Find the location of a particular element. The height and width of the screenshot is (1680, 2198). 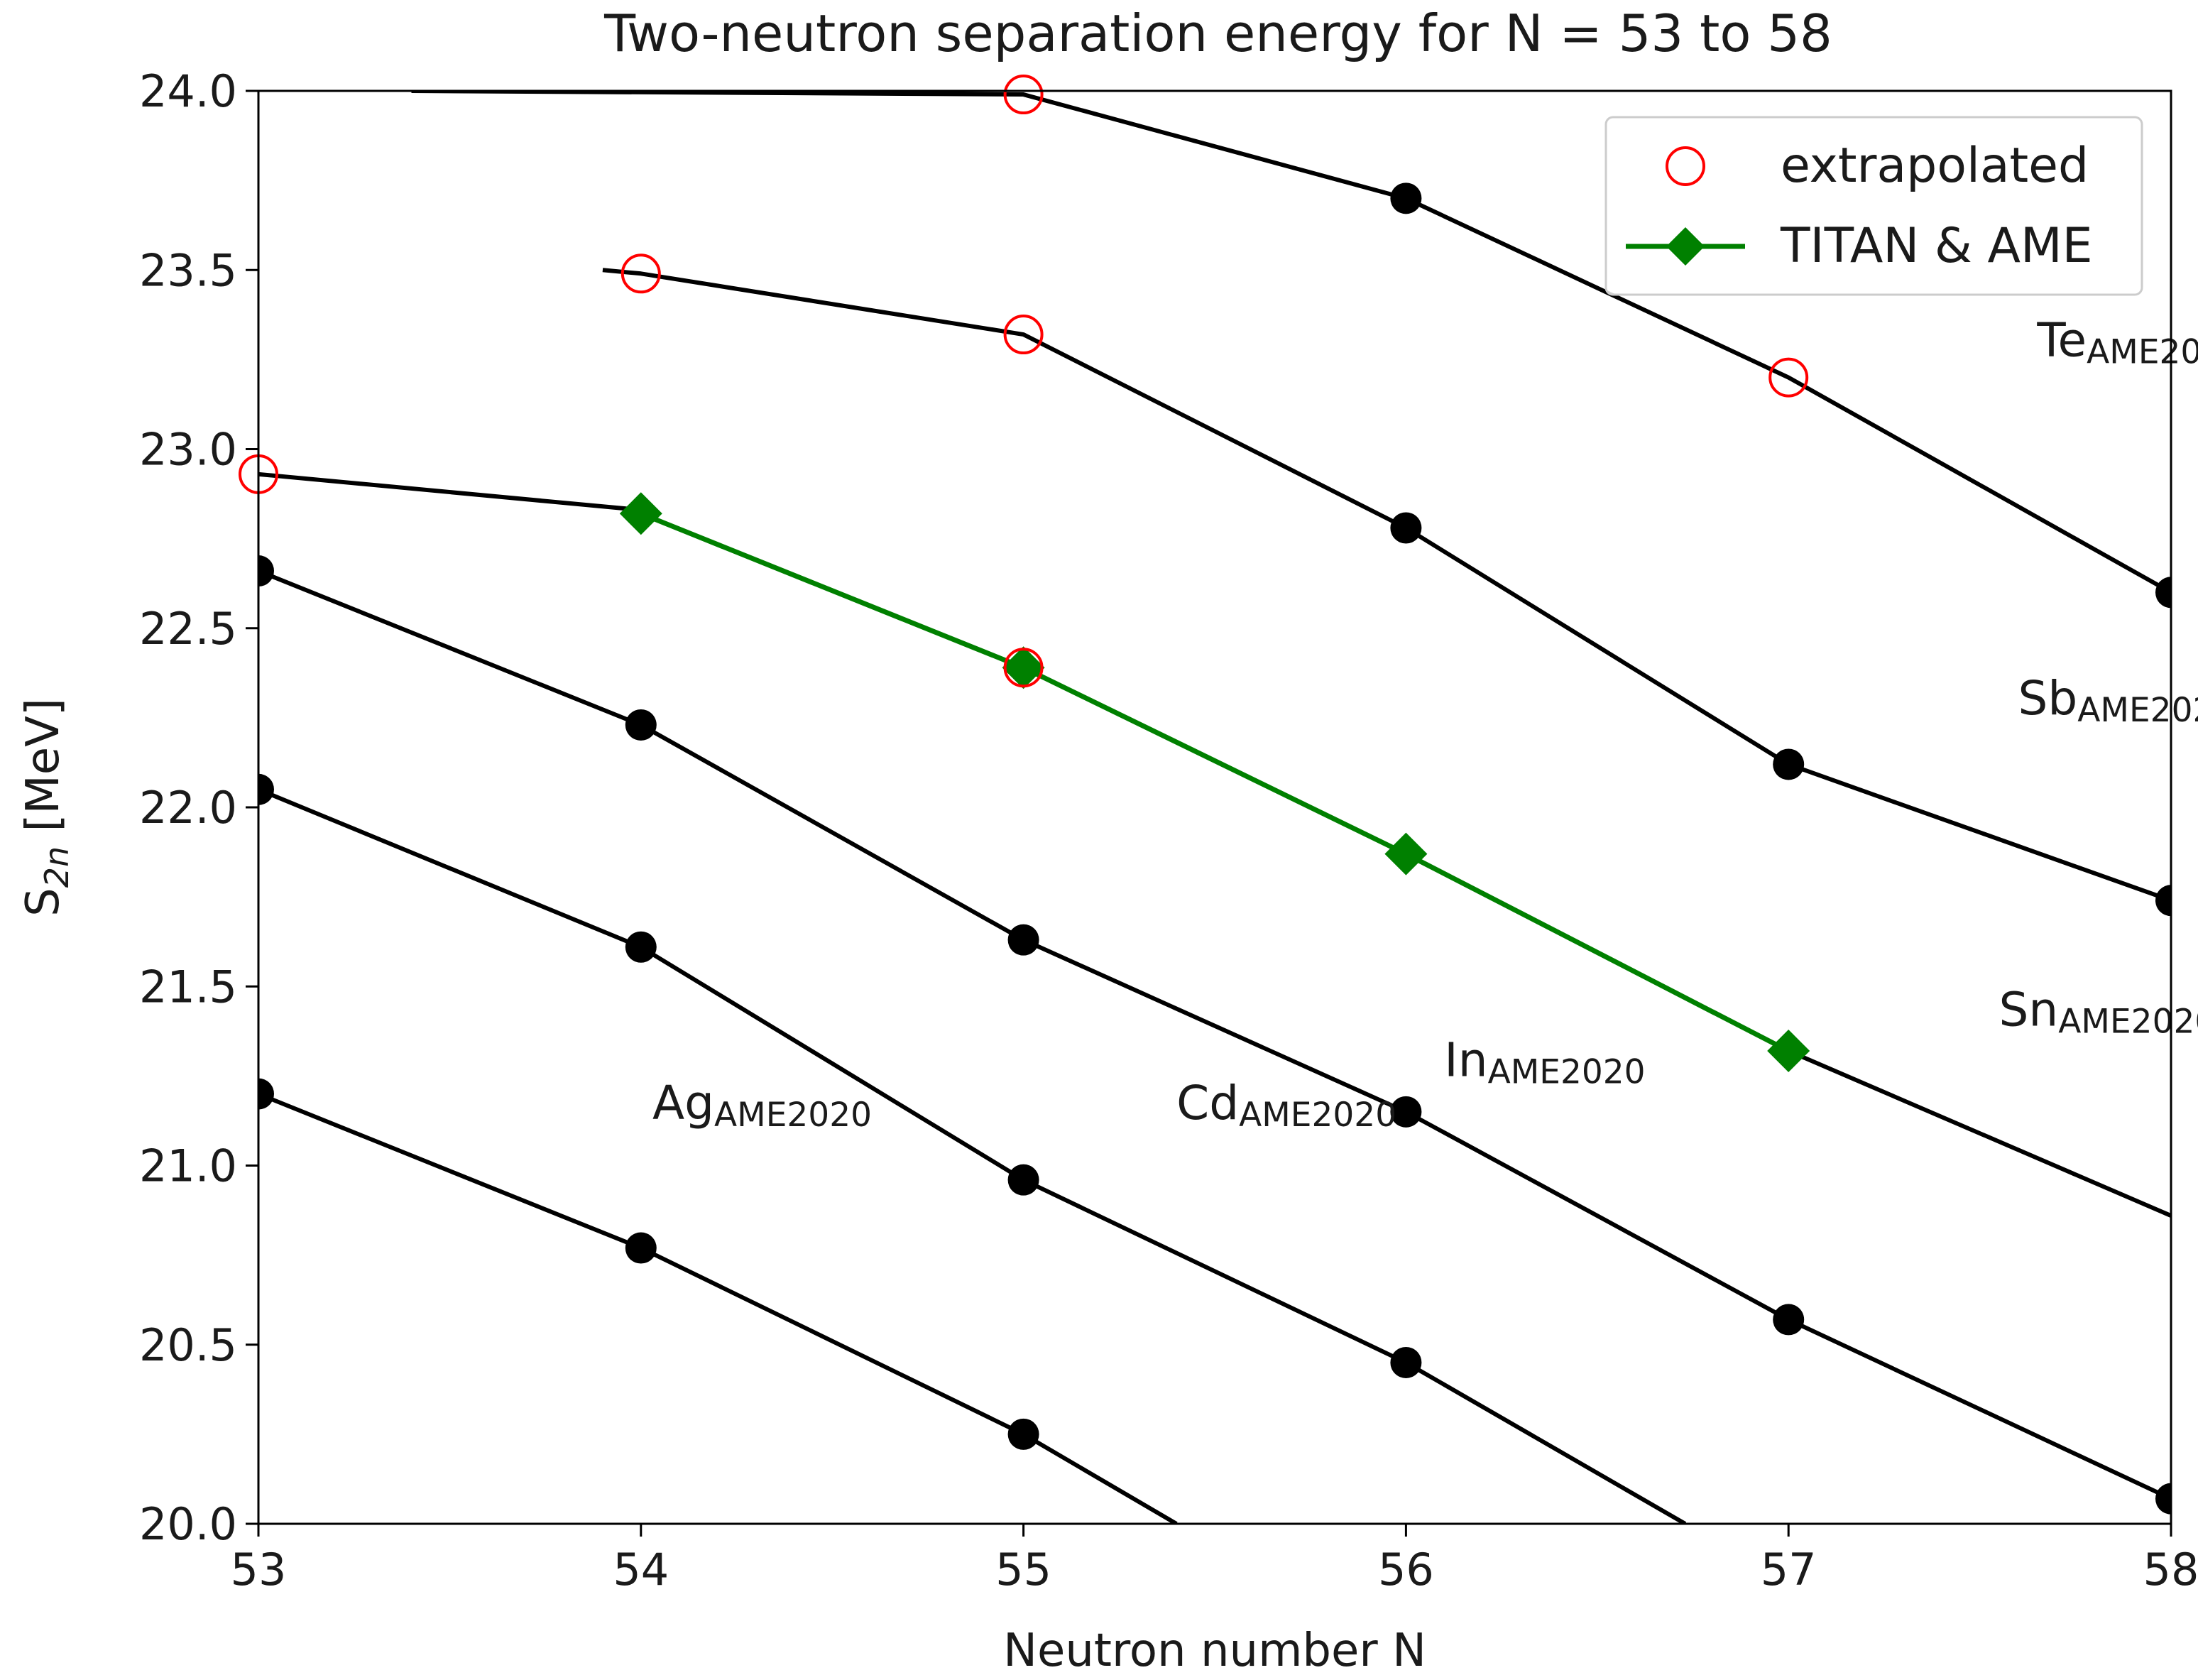

series-label-in: InAME2020 is located at coordinates (1544, 1061).